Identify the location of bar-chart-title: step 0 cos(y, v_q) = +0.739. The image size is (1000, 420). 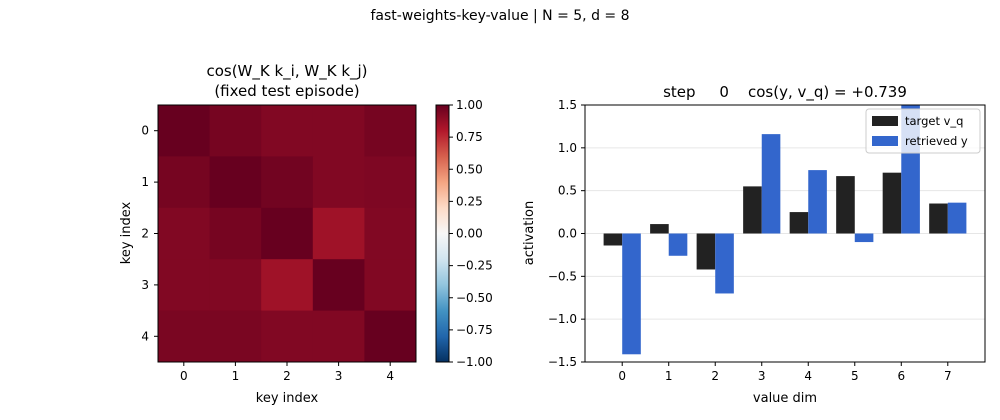
(785, 92).